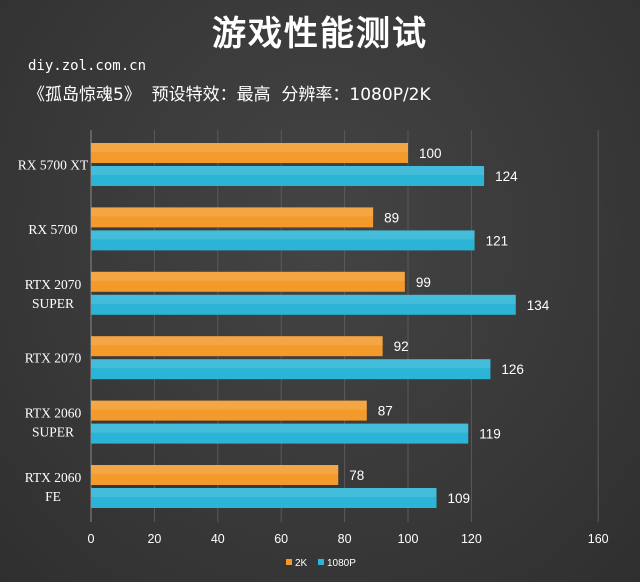 The width and height of the screenshot is (640, 582). What do you see at coordinates (356, 475) in the screenshot?
I see `data-label: 78` at bounding box center [356, 475].